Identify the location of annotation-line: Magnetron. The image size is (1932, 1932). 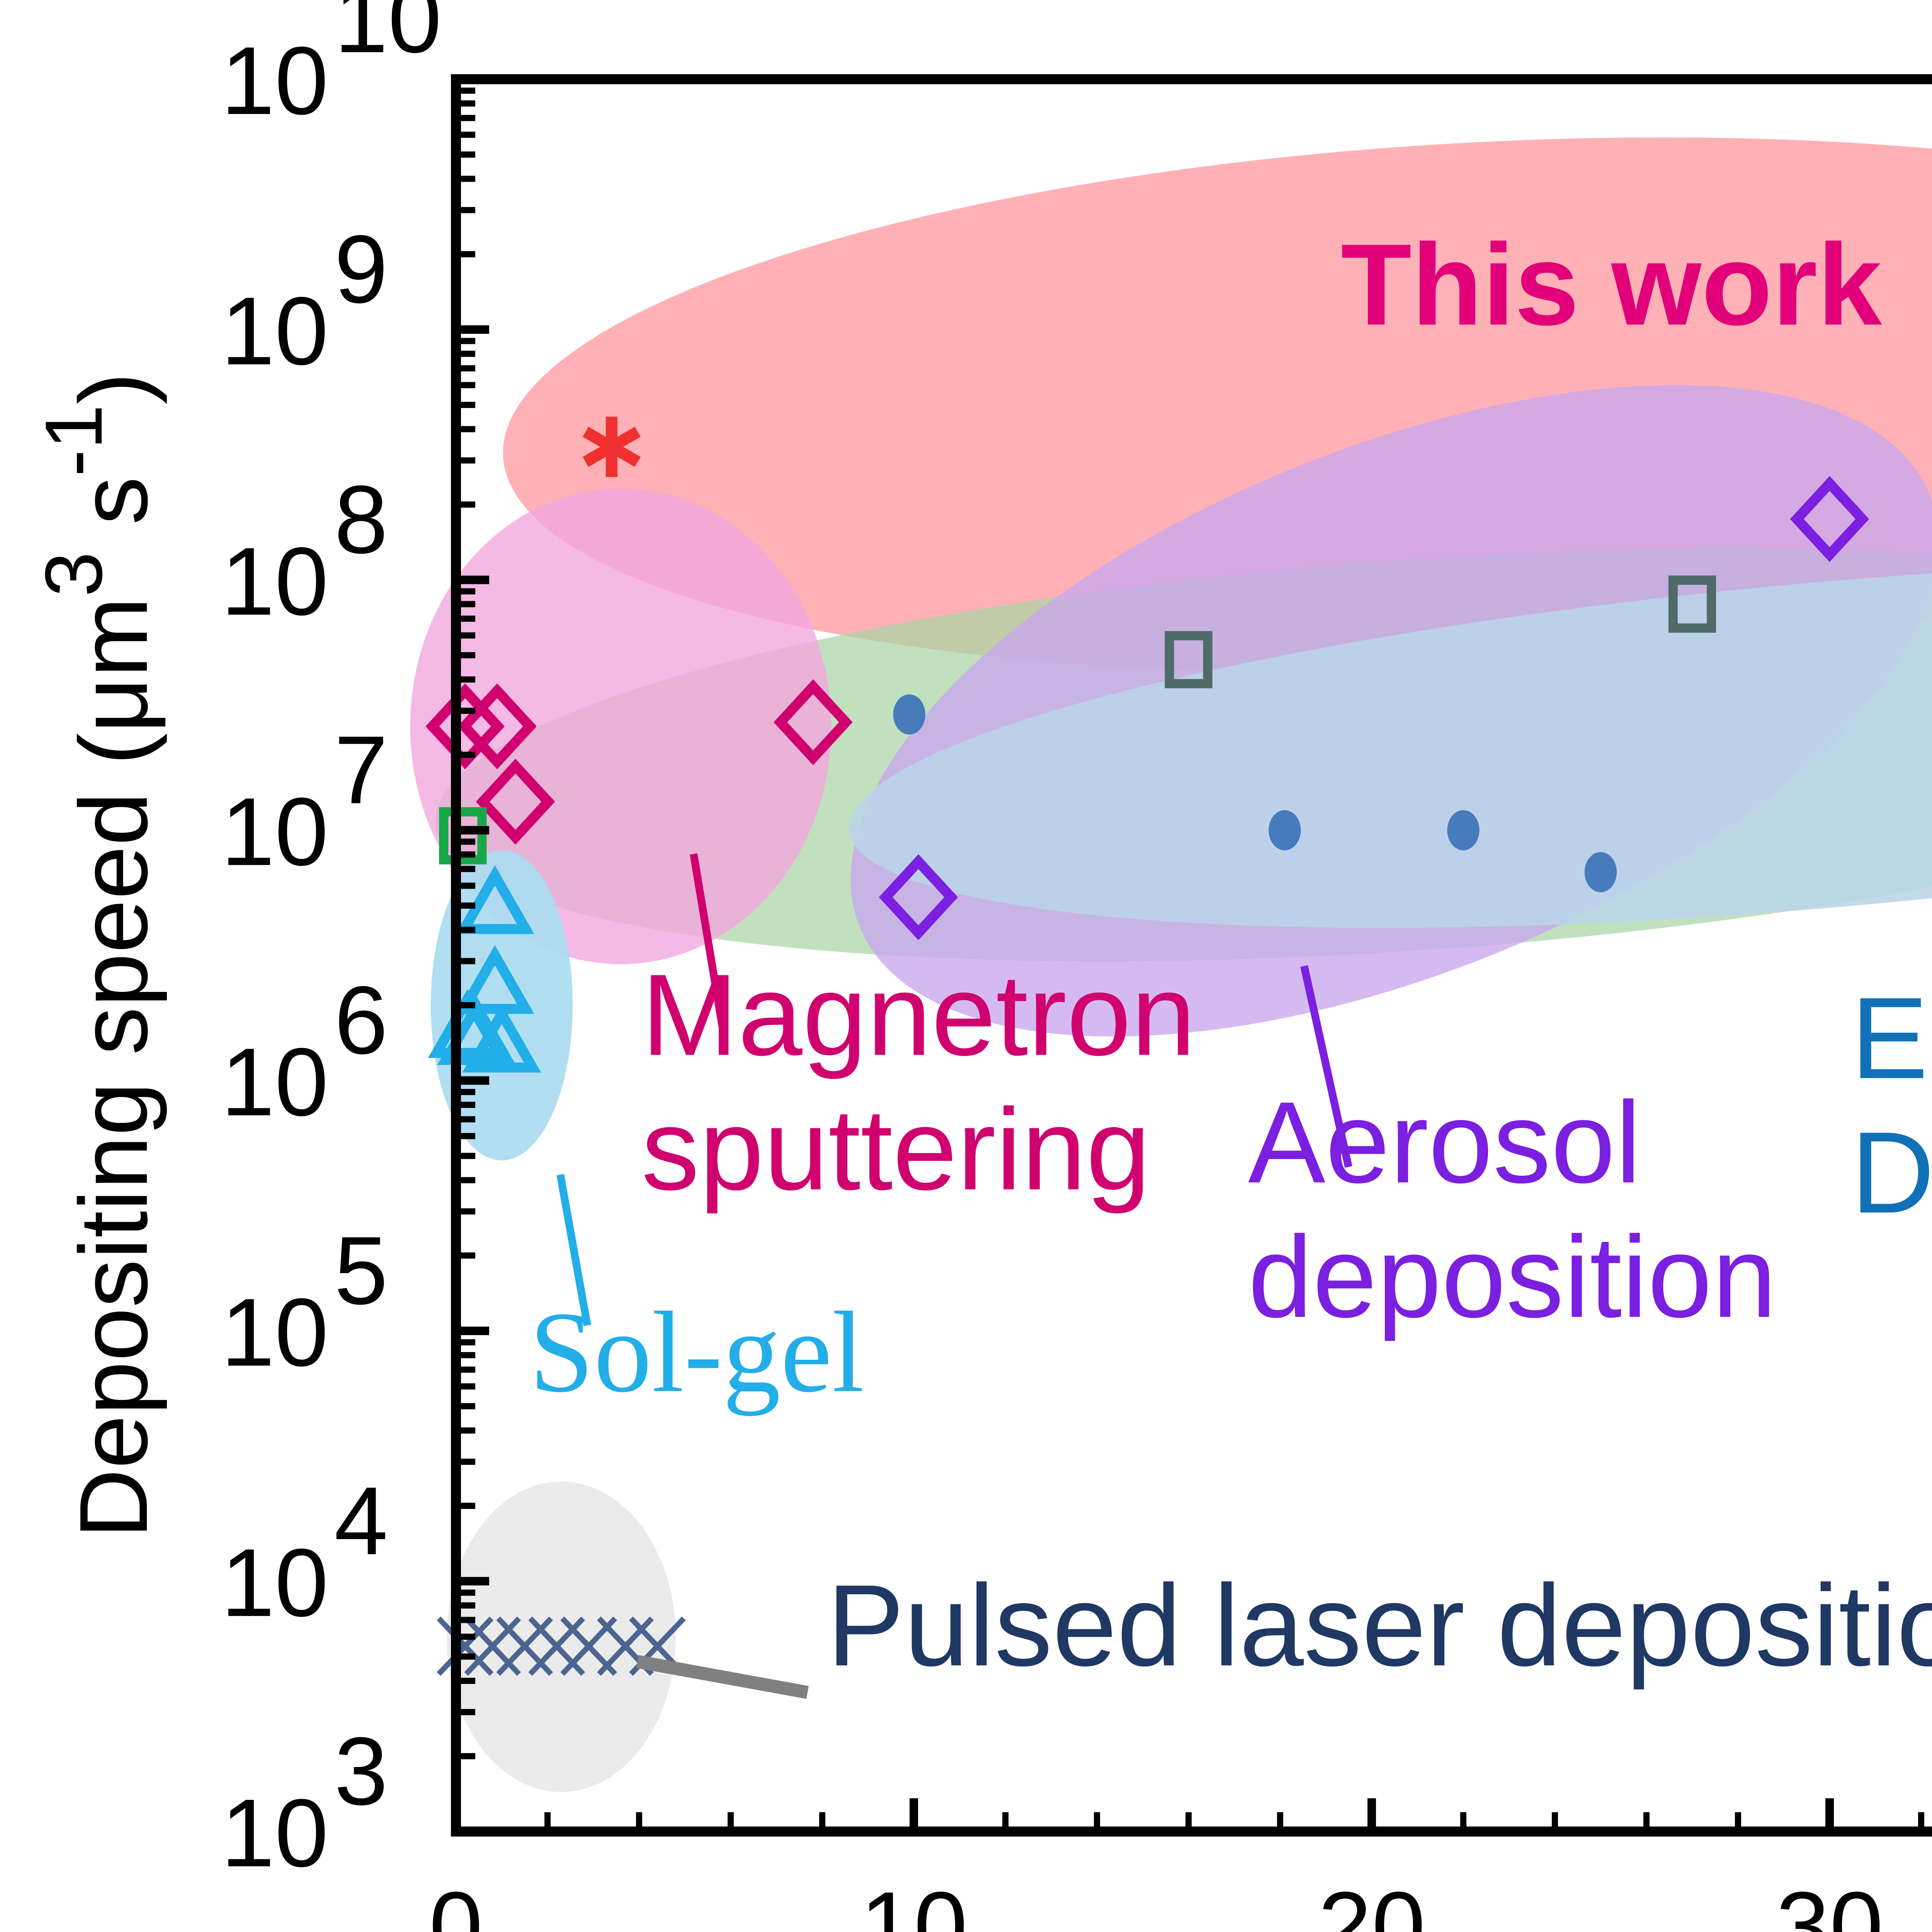
(919, 1015).